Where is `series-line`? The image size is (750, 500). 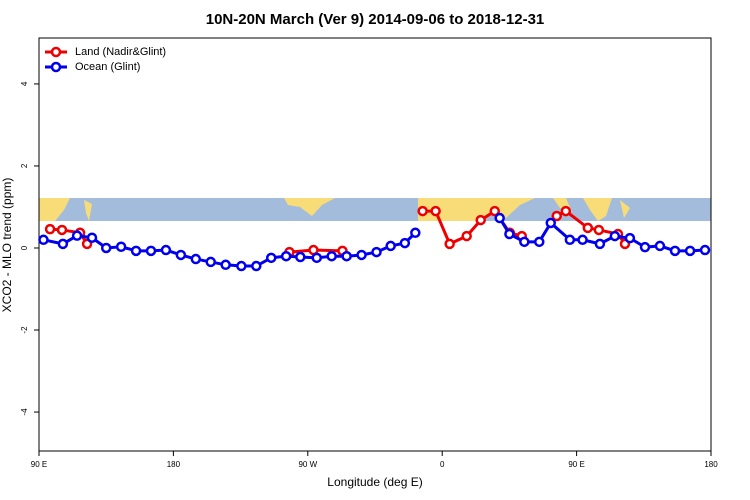
series-line is located at coordinates (374, 242).